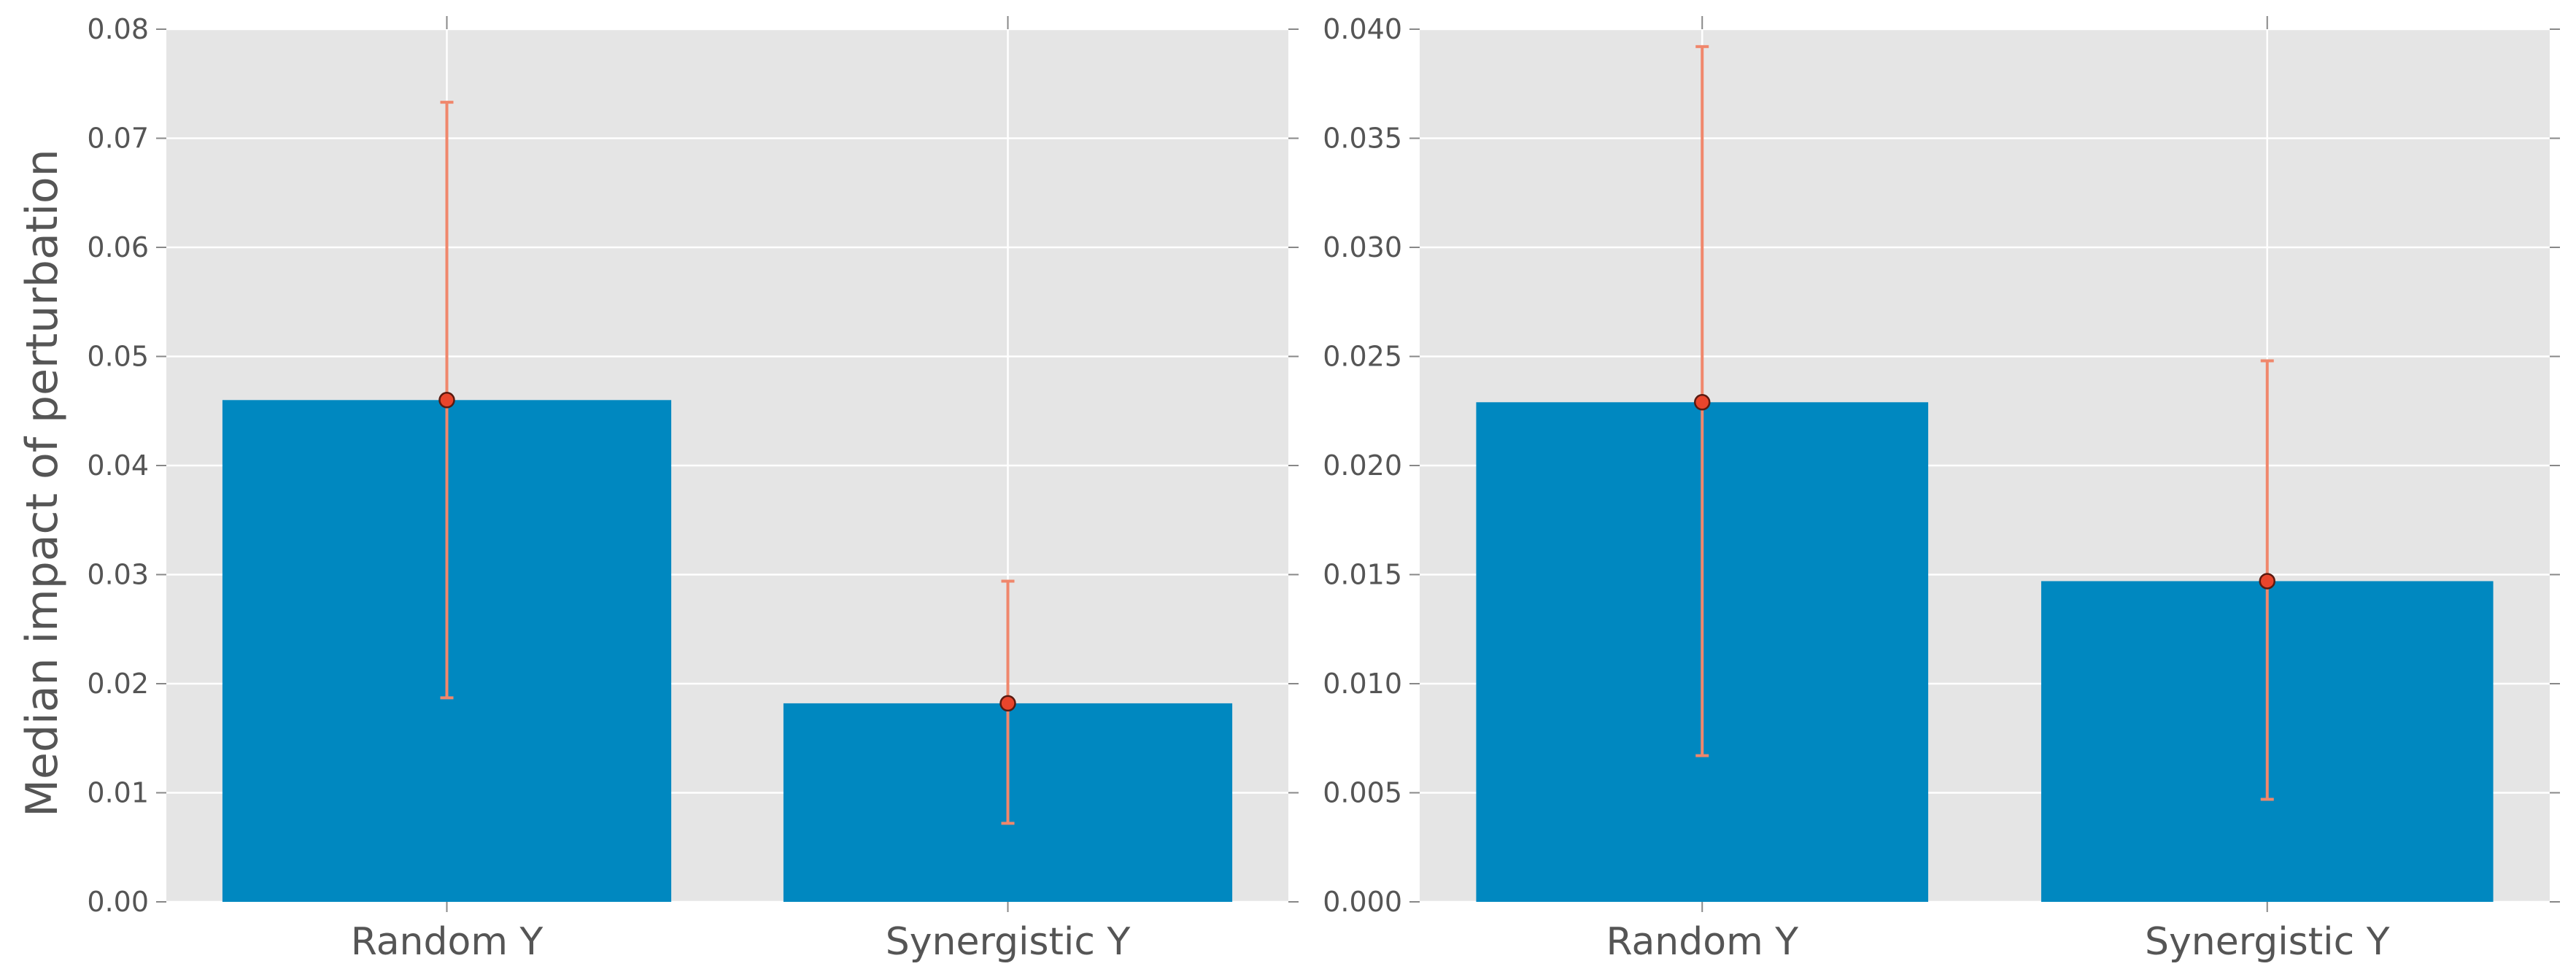 The height and width of the screenshot is (977, 2576). I want to click on y-tick-label: 0.00, so click(118, 902).